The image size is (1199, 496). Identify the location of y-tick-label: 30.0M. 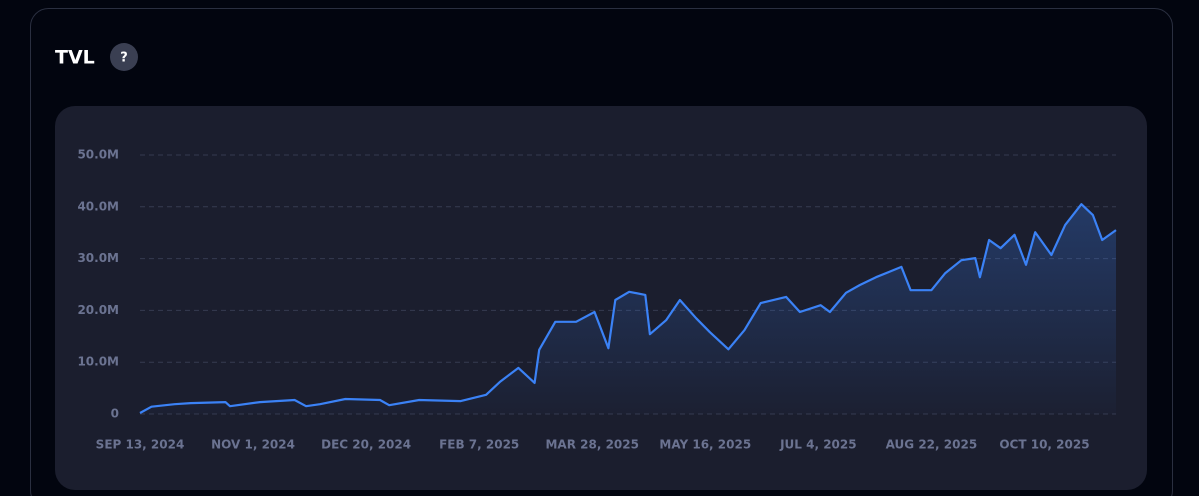
(98, 258).